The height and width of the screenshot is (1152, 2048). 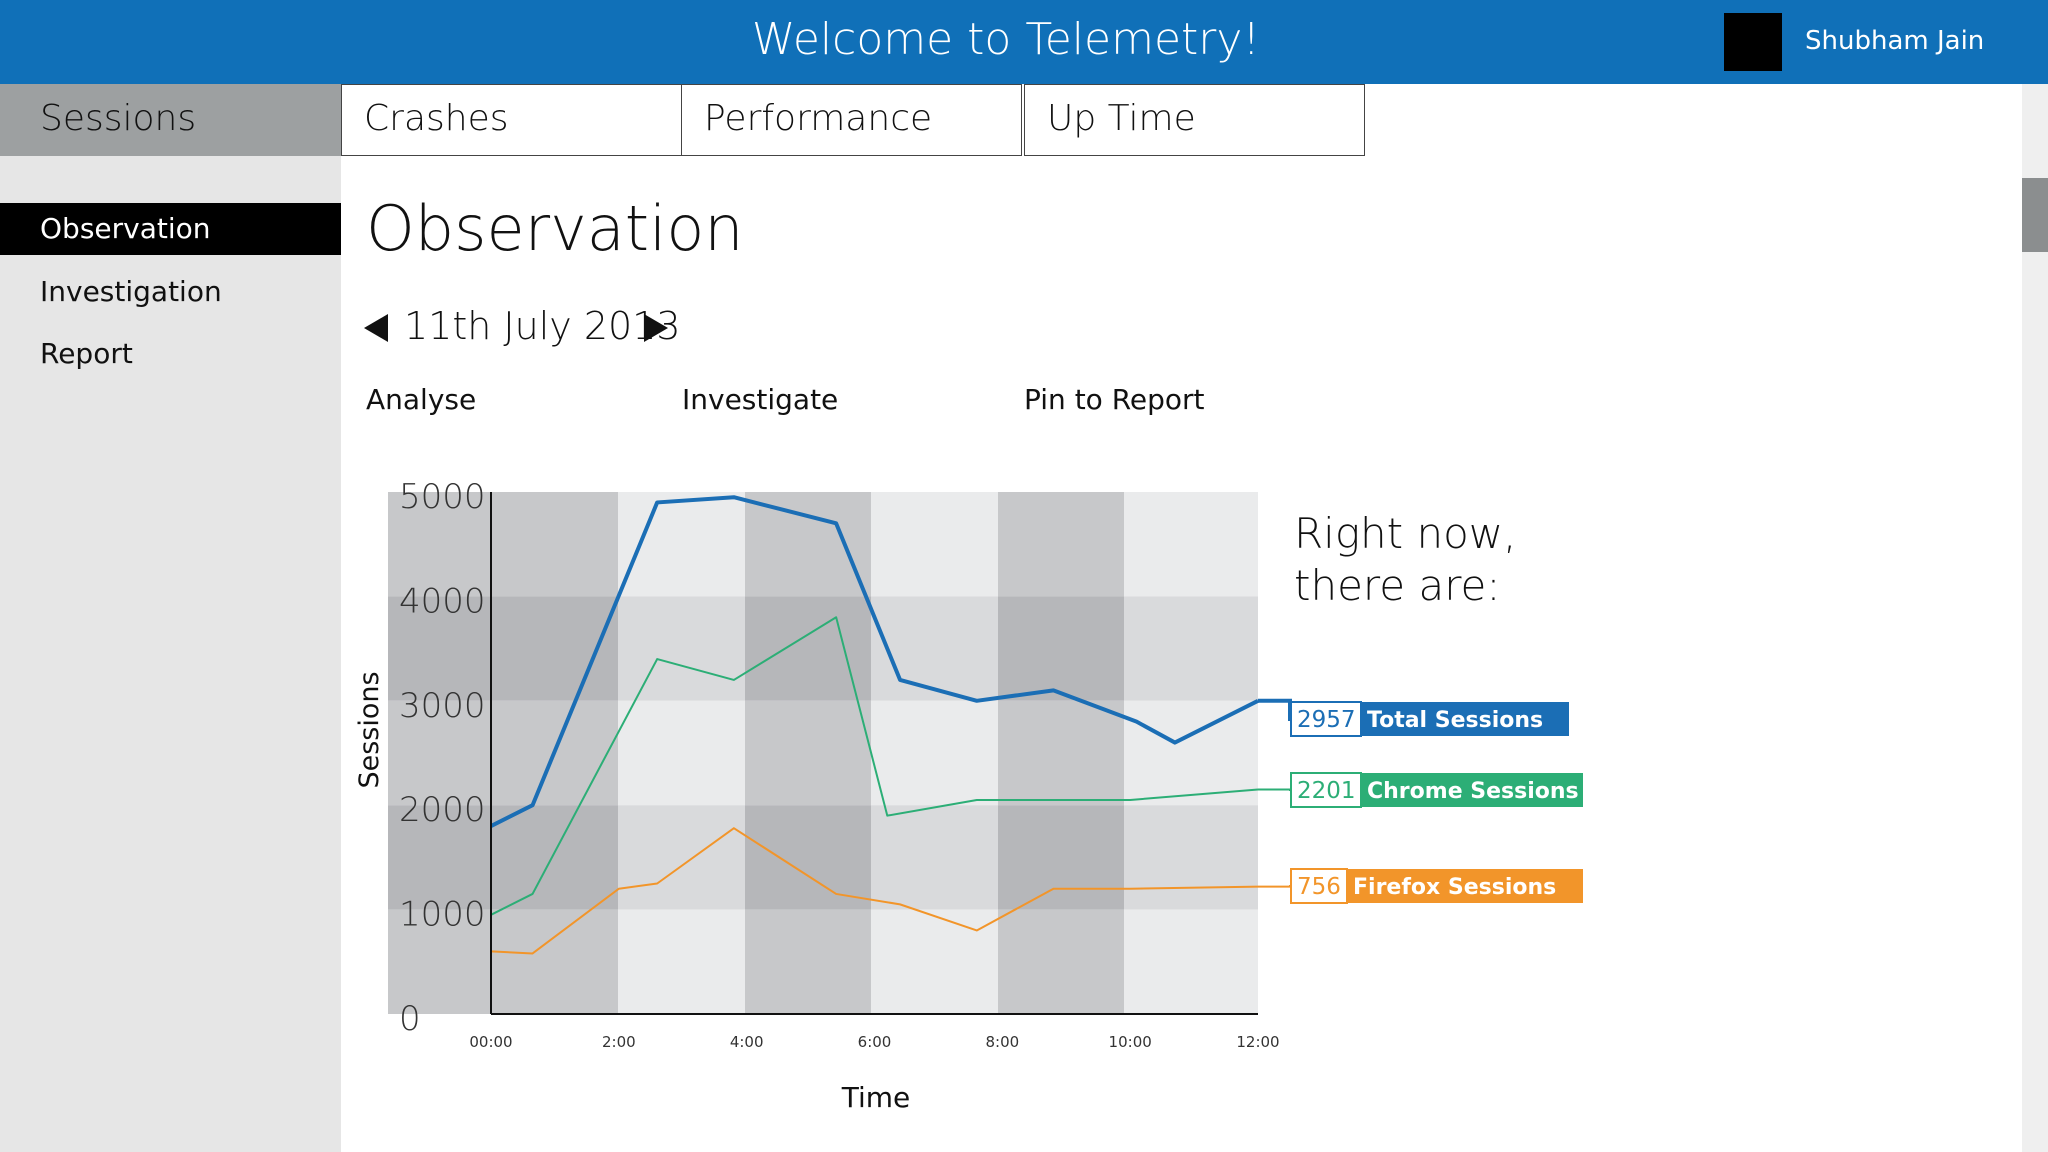 I want to click on x-tick-label: 10:00, so click(x=1130, y=1042).